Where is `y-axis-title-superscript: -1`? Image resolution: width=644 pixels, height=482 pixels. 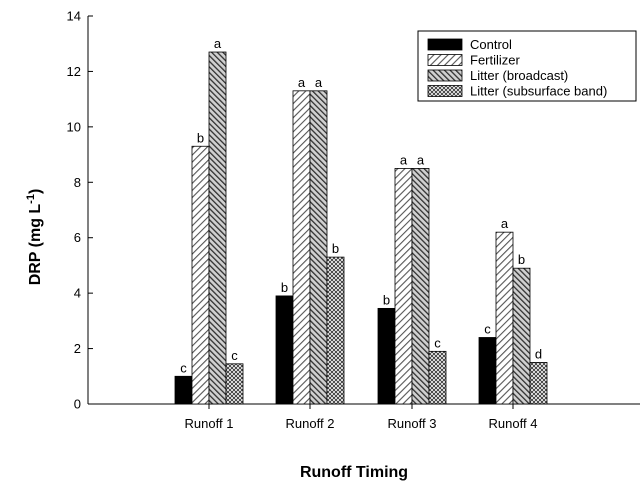 y-axis-title-superscript: -1 is located at coordinates (31, 199).